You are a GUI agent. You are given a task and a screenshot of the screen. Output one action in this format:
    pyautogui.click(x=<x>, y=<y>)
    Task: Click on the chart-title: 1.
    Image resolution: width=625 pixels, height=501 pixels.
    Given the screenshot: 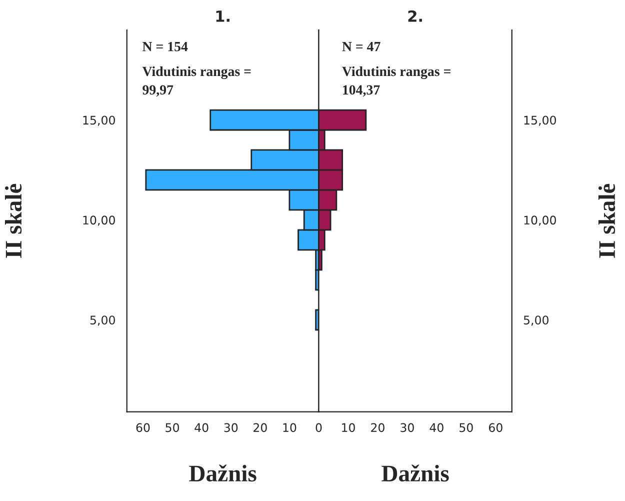 What is the action you would take?
    pyautogui.click(x=223, y=16)
    